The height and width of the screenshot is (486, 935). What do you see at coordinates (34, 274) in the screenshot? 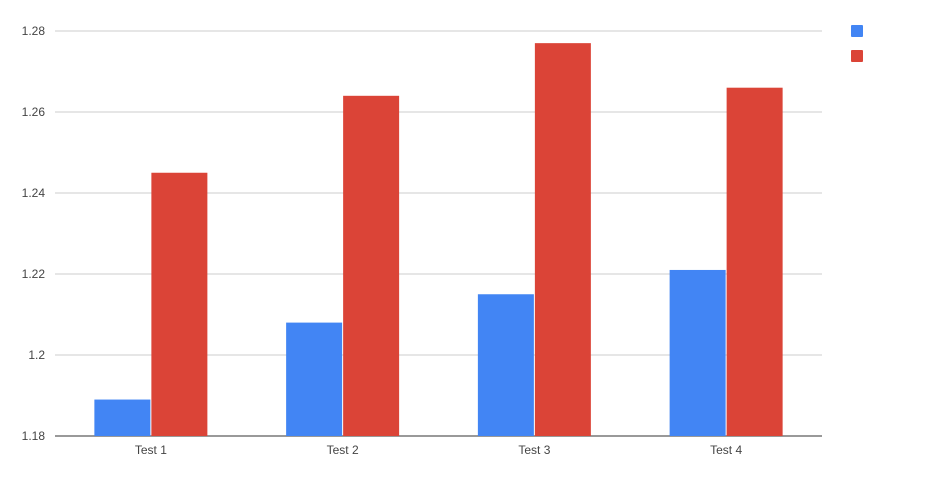
I see `y-tick-label: 1.22` at bounding box center [34, 274].